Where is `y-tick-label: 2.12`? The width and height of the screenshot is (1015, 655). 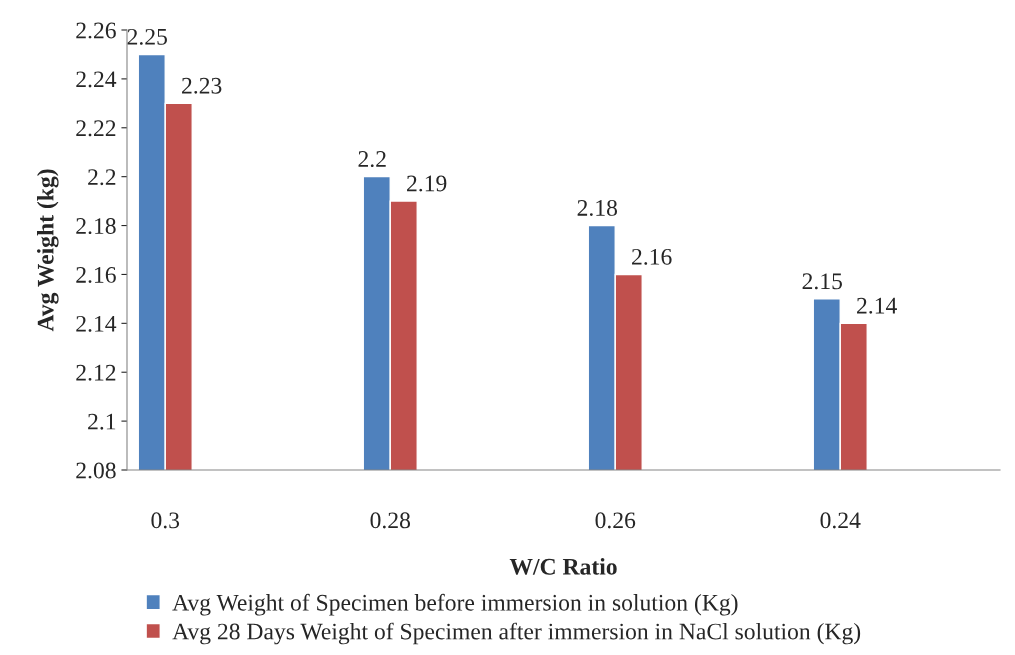
y-tick-label: 2.12 is located at coordinates (96, 372).